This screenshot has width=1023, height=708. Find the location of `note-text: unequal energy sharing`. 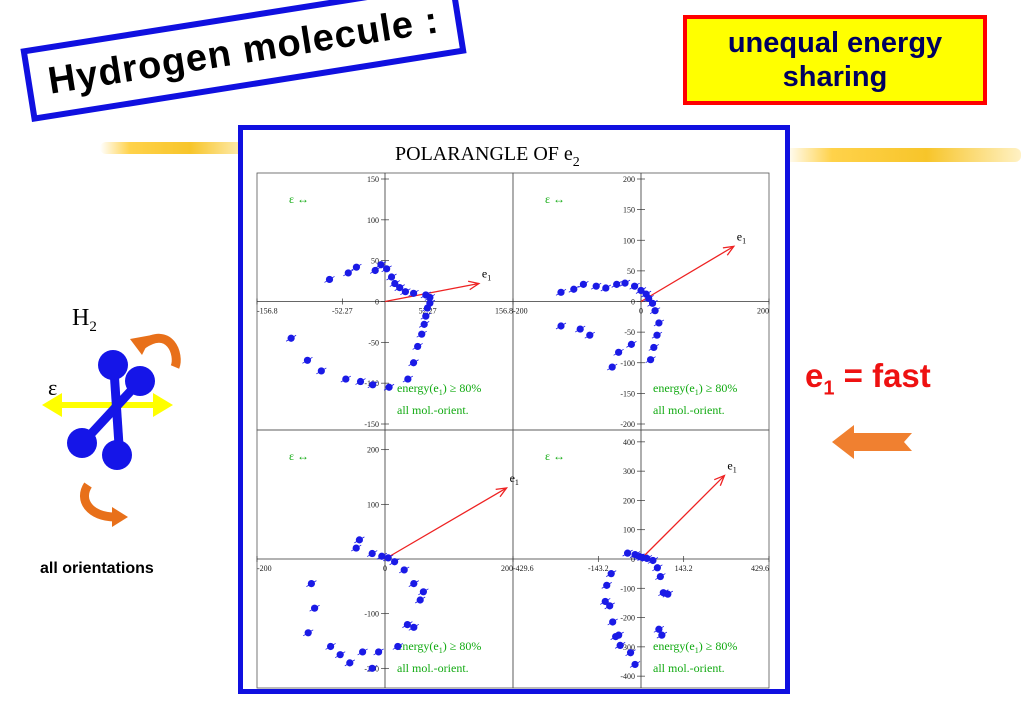

note-text: unequal energy sharing is located at coordinates (835, 60).